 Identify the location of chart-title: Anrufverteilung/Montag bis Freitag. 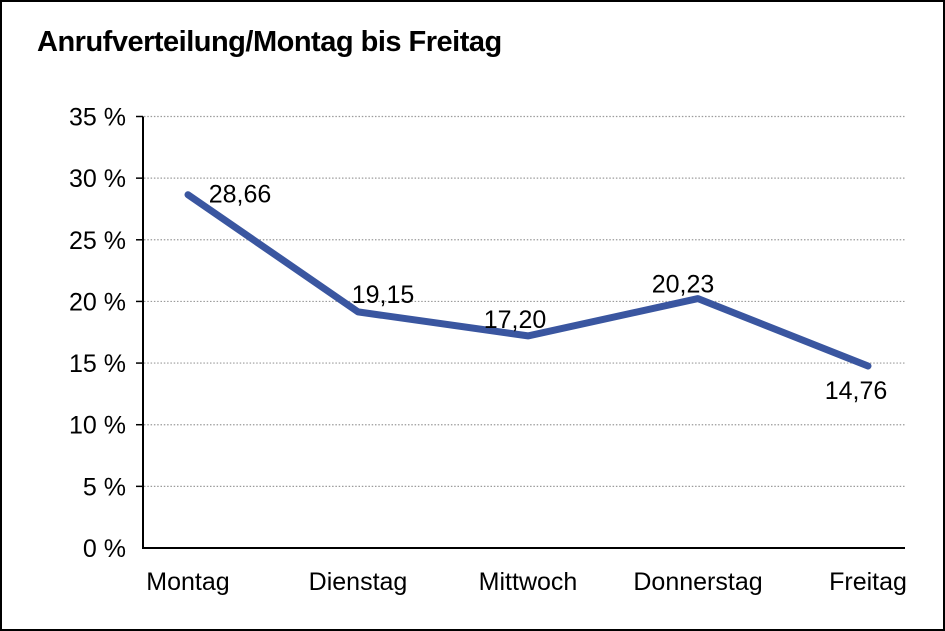
(269, 42).